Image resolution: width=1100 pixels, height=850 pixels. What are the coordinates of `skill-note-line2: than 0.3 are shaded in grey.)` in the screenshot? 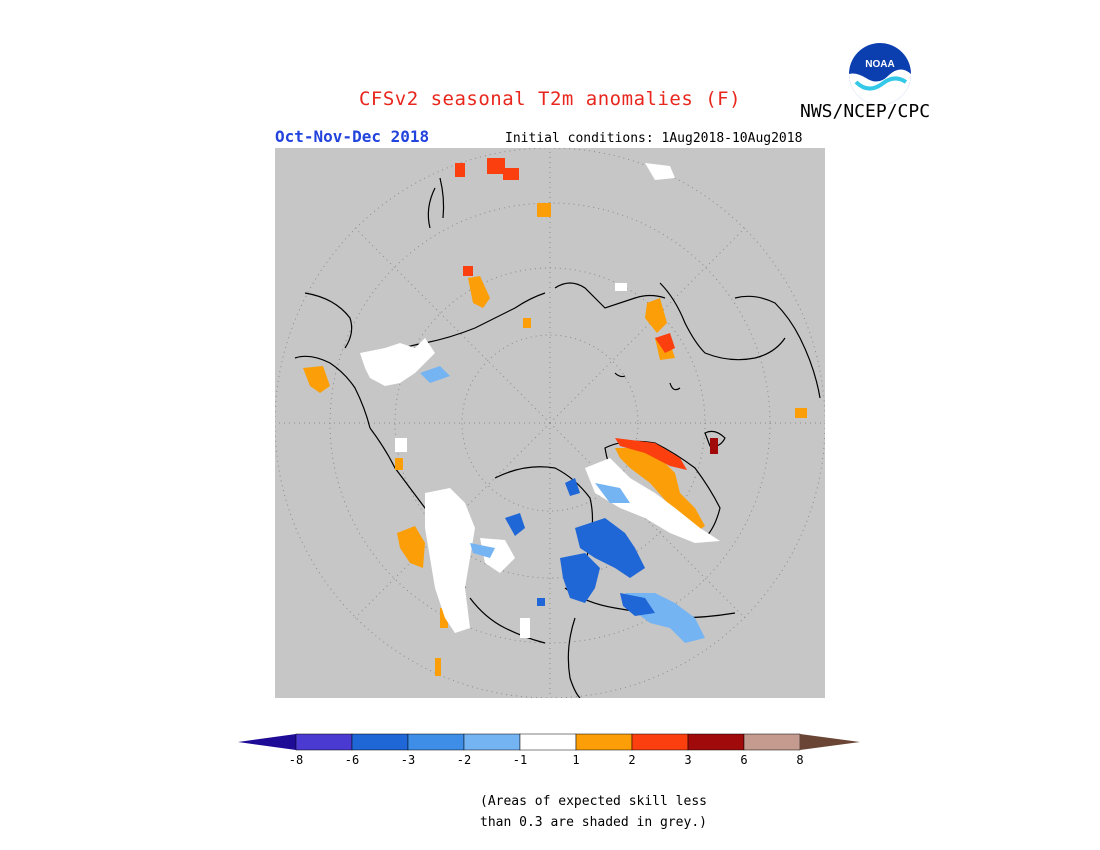 It's located at (593, 822).